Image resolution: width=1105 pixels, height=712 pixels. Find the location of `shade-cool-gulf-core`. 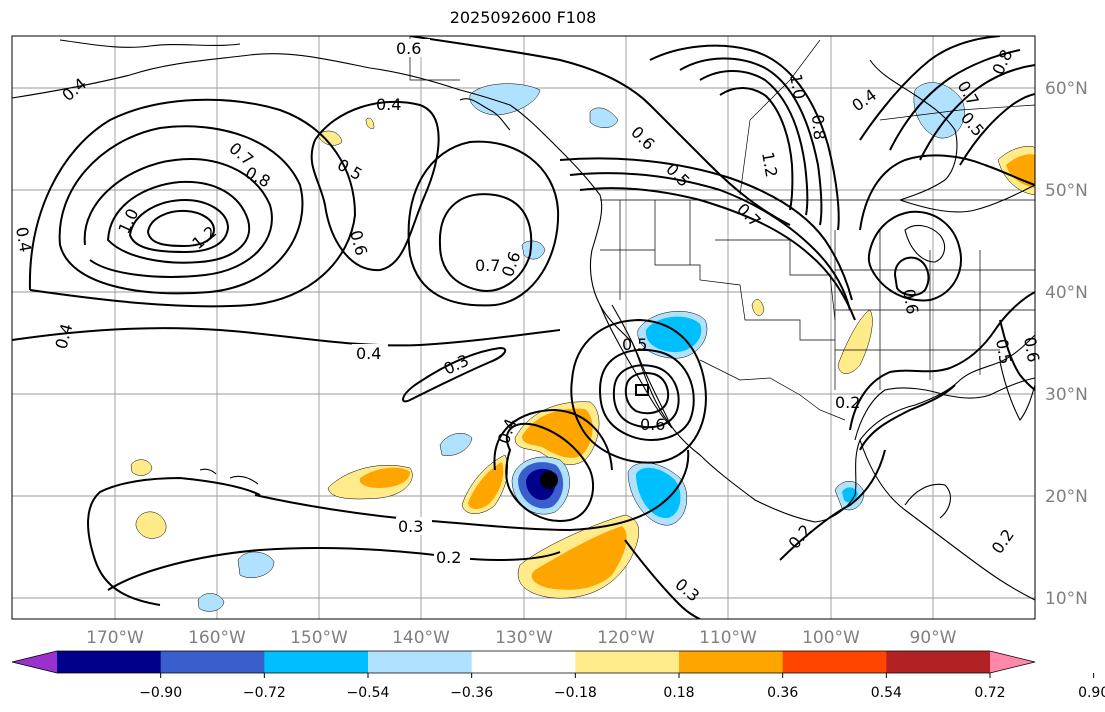

shade-cool-gulf-core is located at coordinates (850, 495).